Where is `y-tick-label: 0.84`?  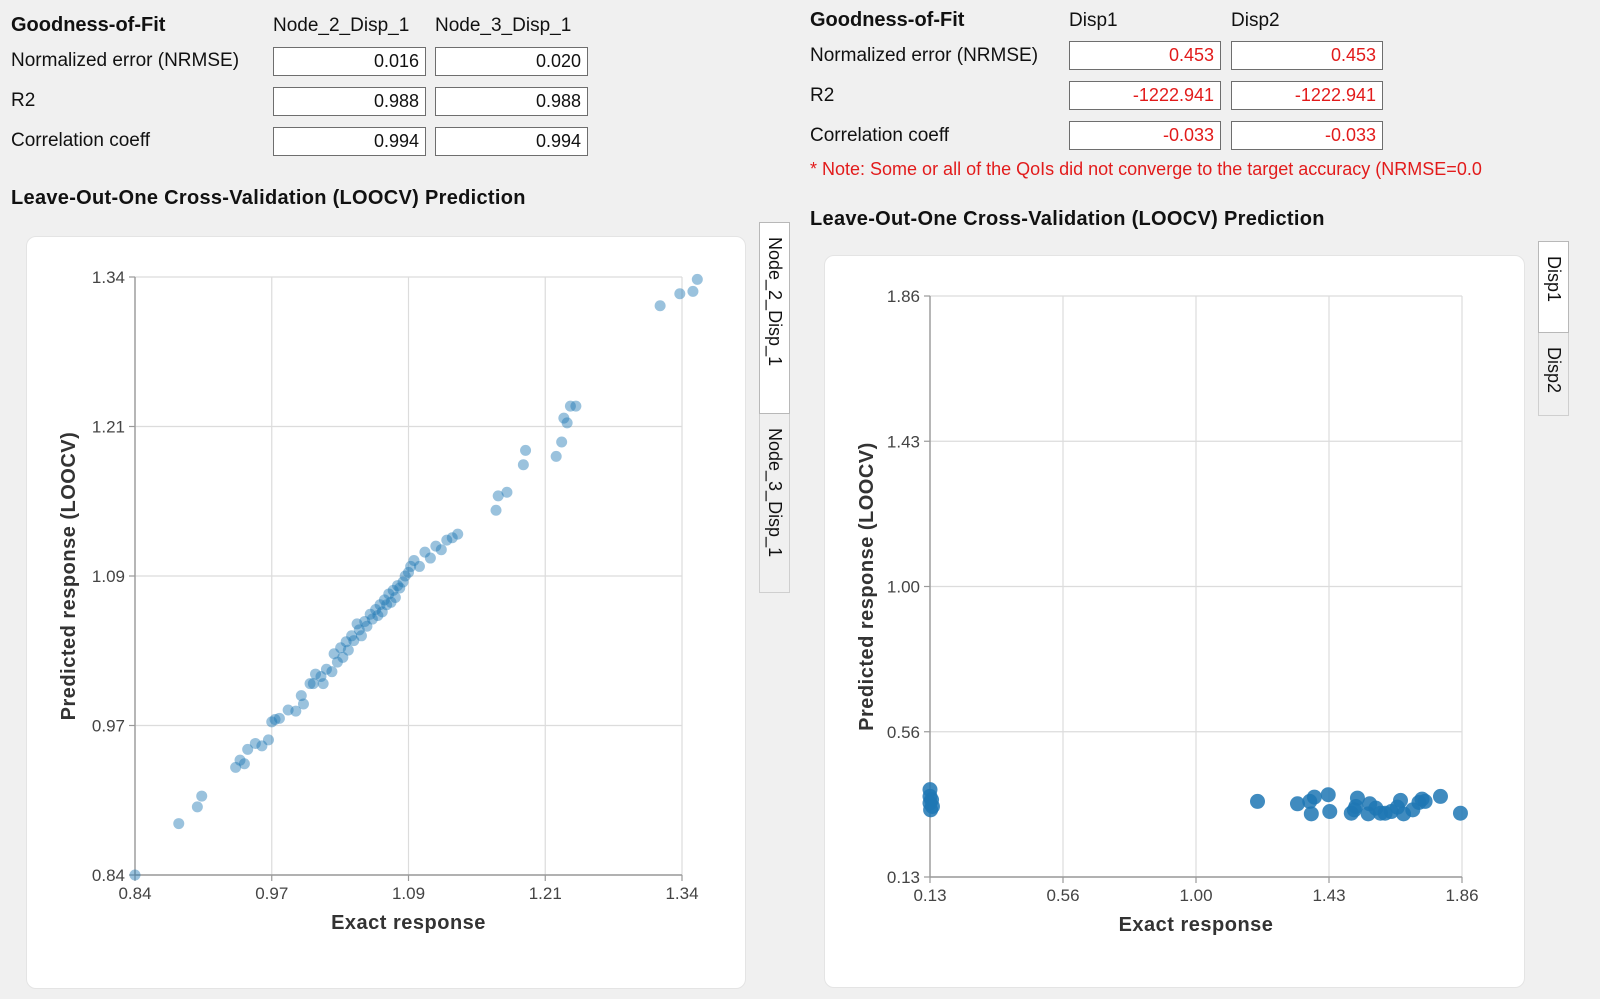 y-tick-label: 0.84 is located at coordinates (108, 875).